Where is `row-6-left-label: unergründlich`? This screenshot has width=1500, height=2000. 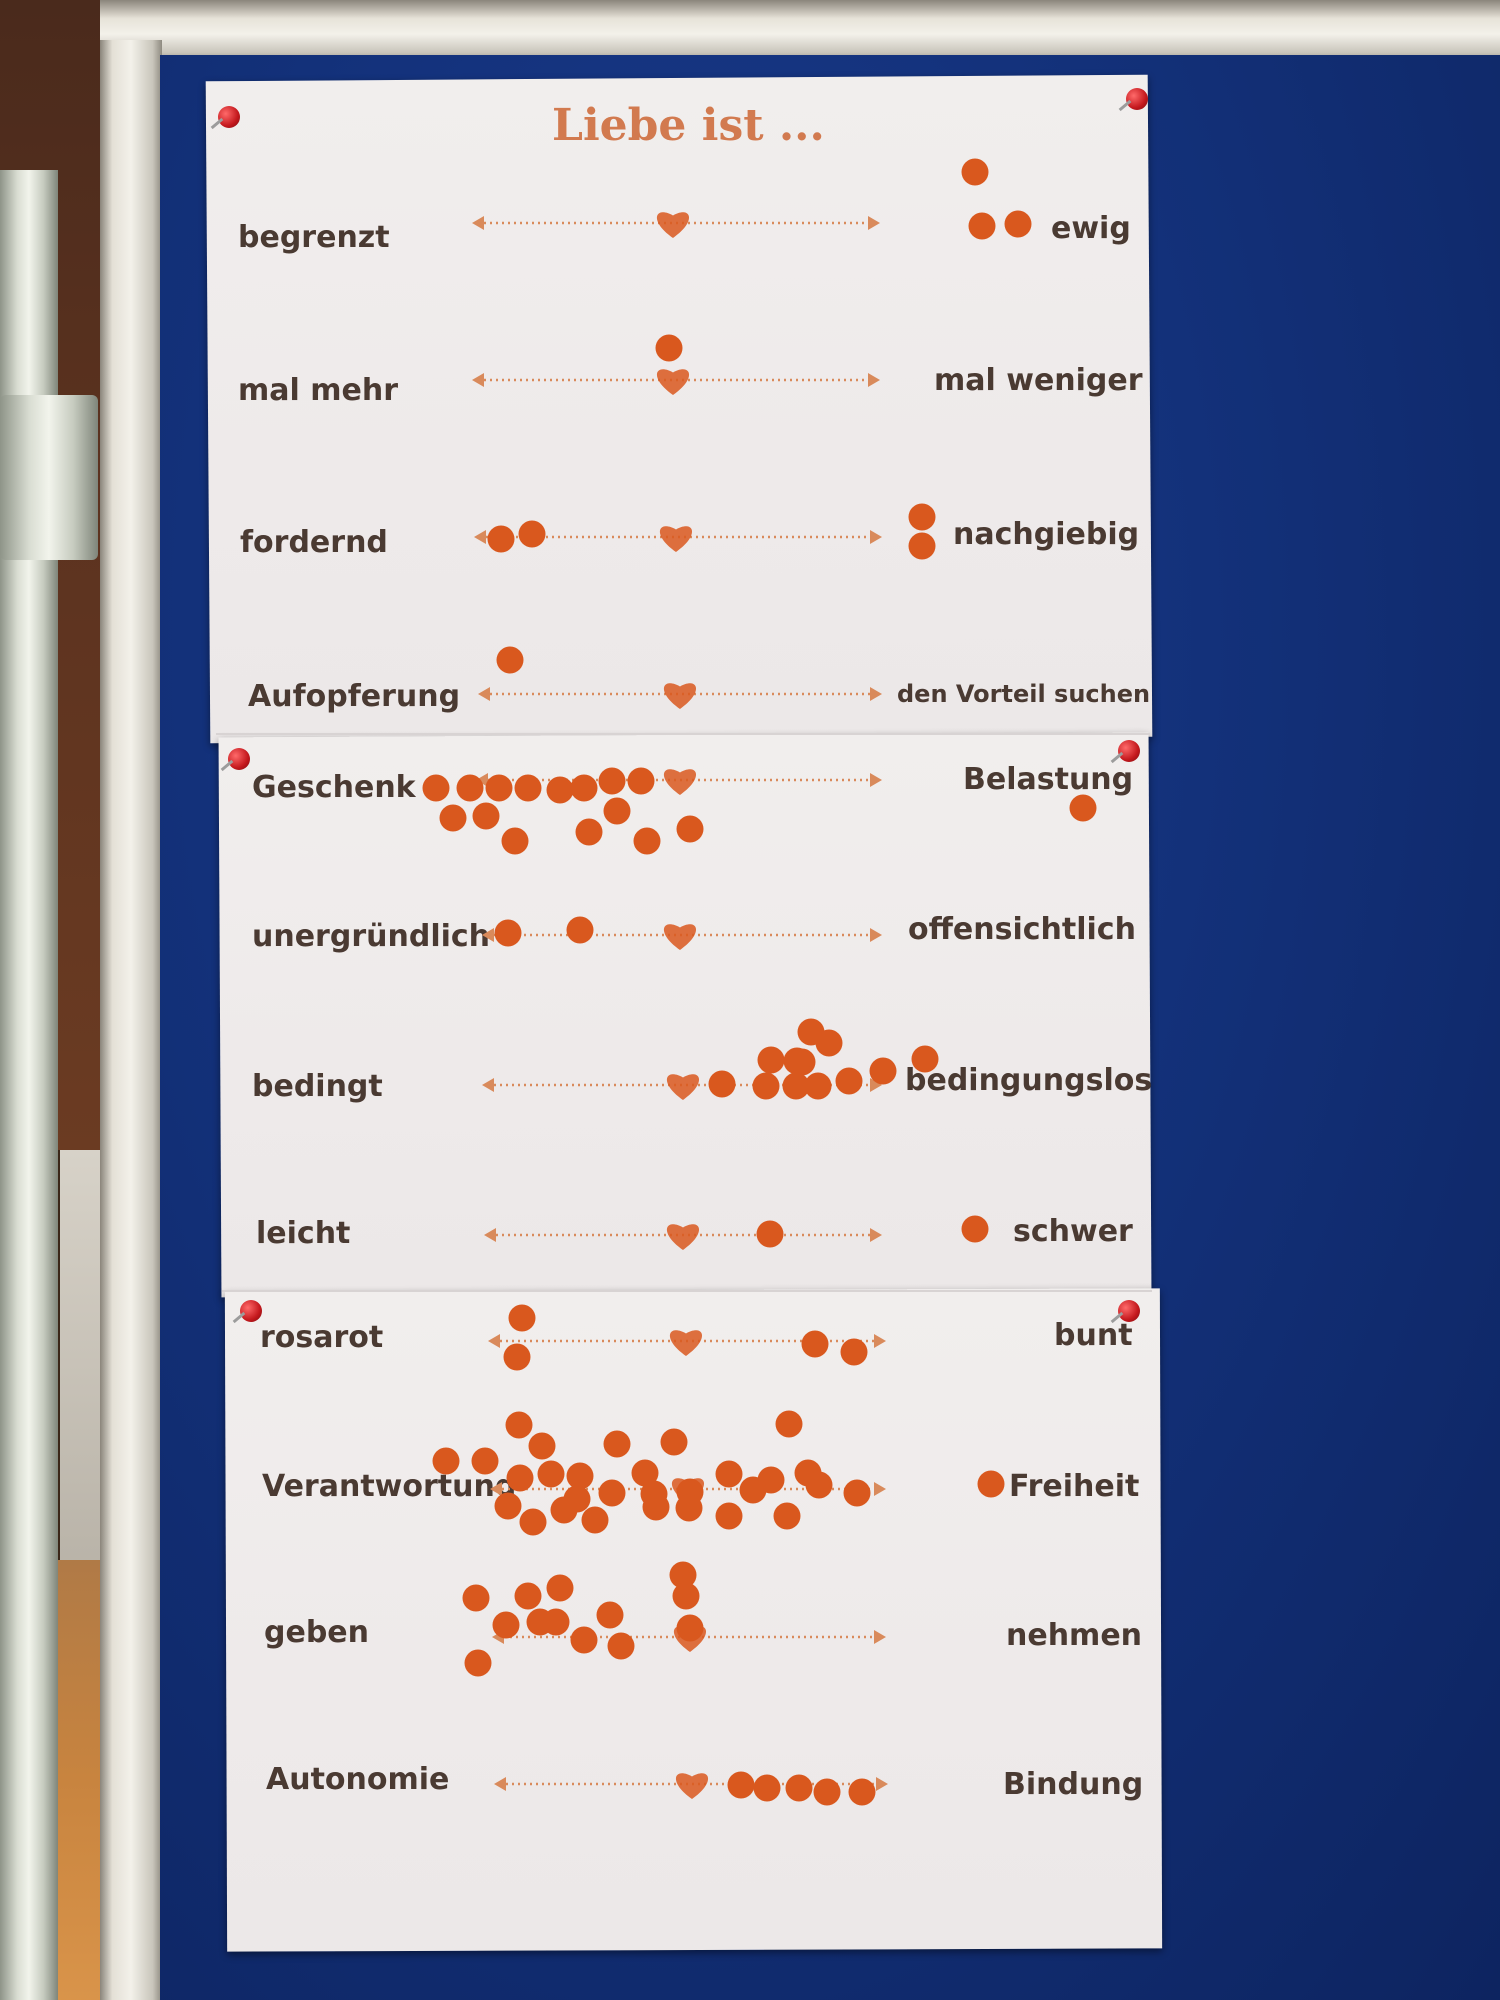 row-6-left-label: unergründlich is located at coordinates (371, 936).